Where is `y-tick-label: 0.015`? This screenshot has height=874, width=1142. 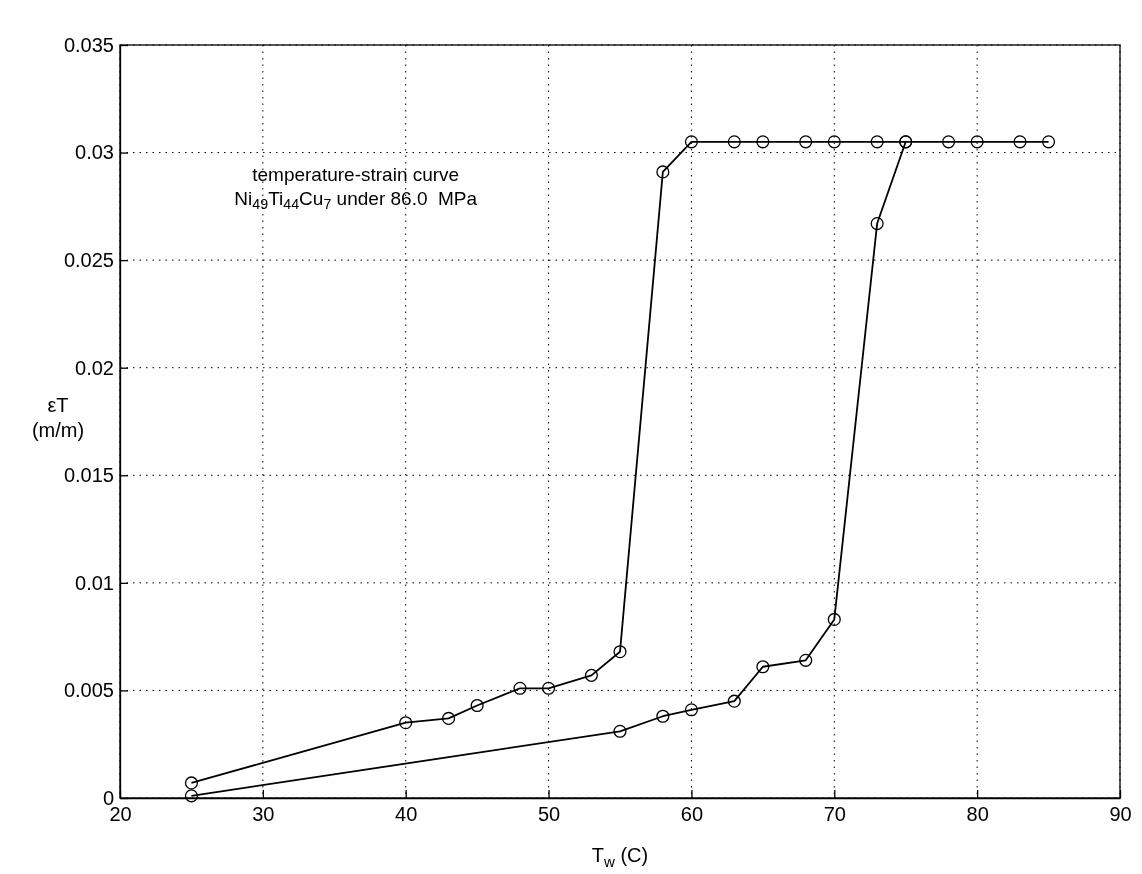 y-tick-label: 0.015 is located at coordinates (88, 475).